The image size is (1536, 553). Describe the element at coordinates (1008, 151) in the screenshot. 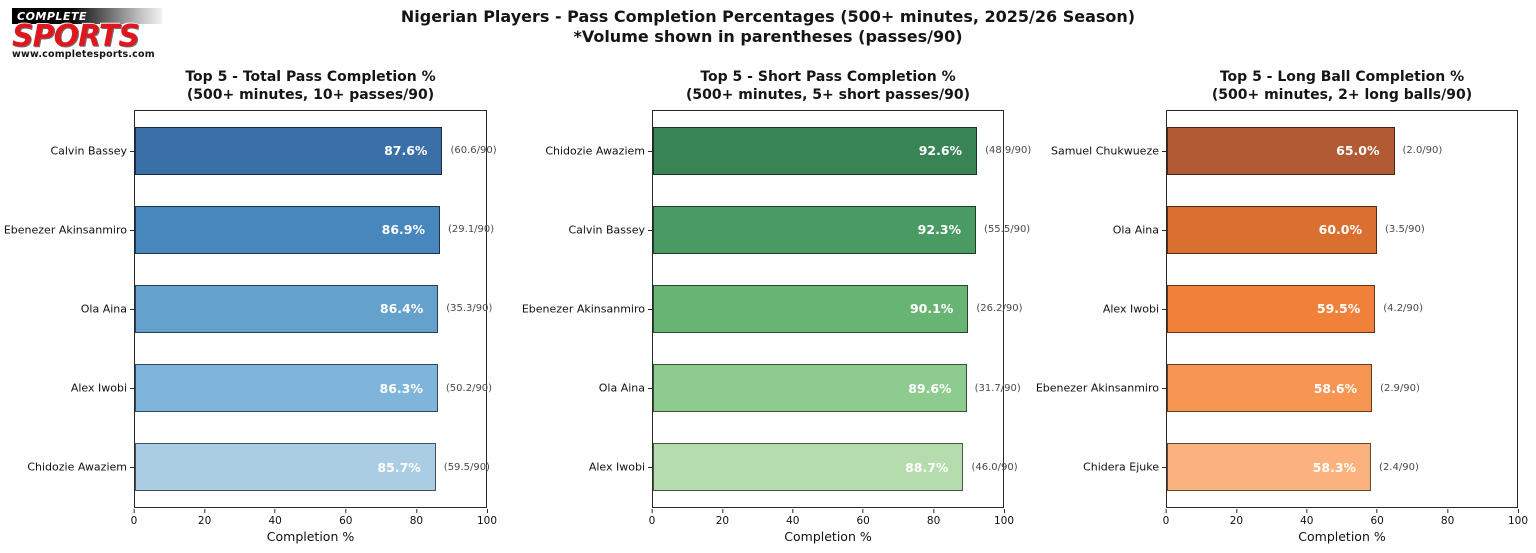

I see `bar-volume-label: (48.9/90)` at that location.